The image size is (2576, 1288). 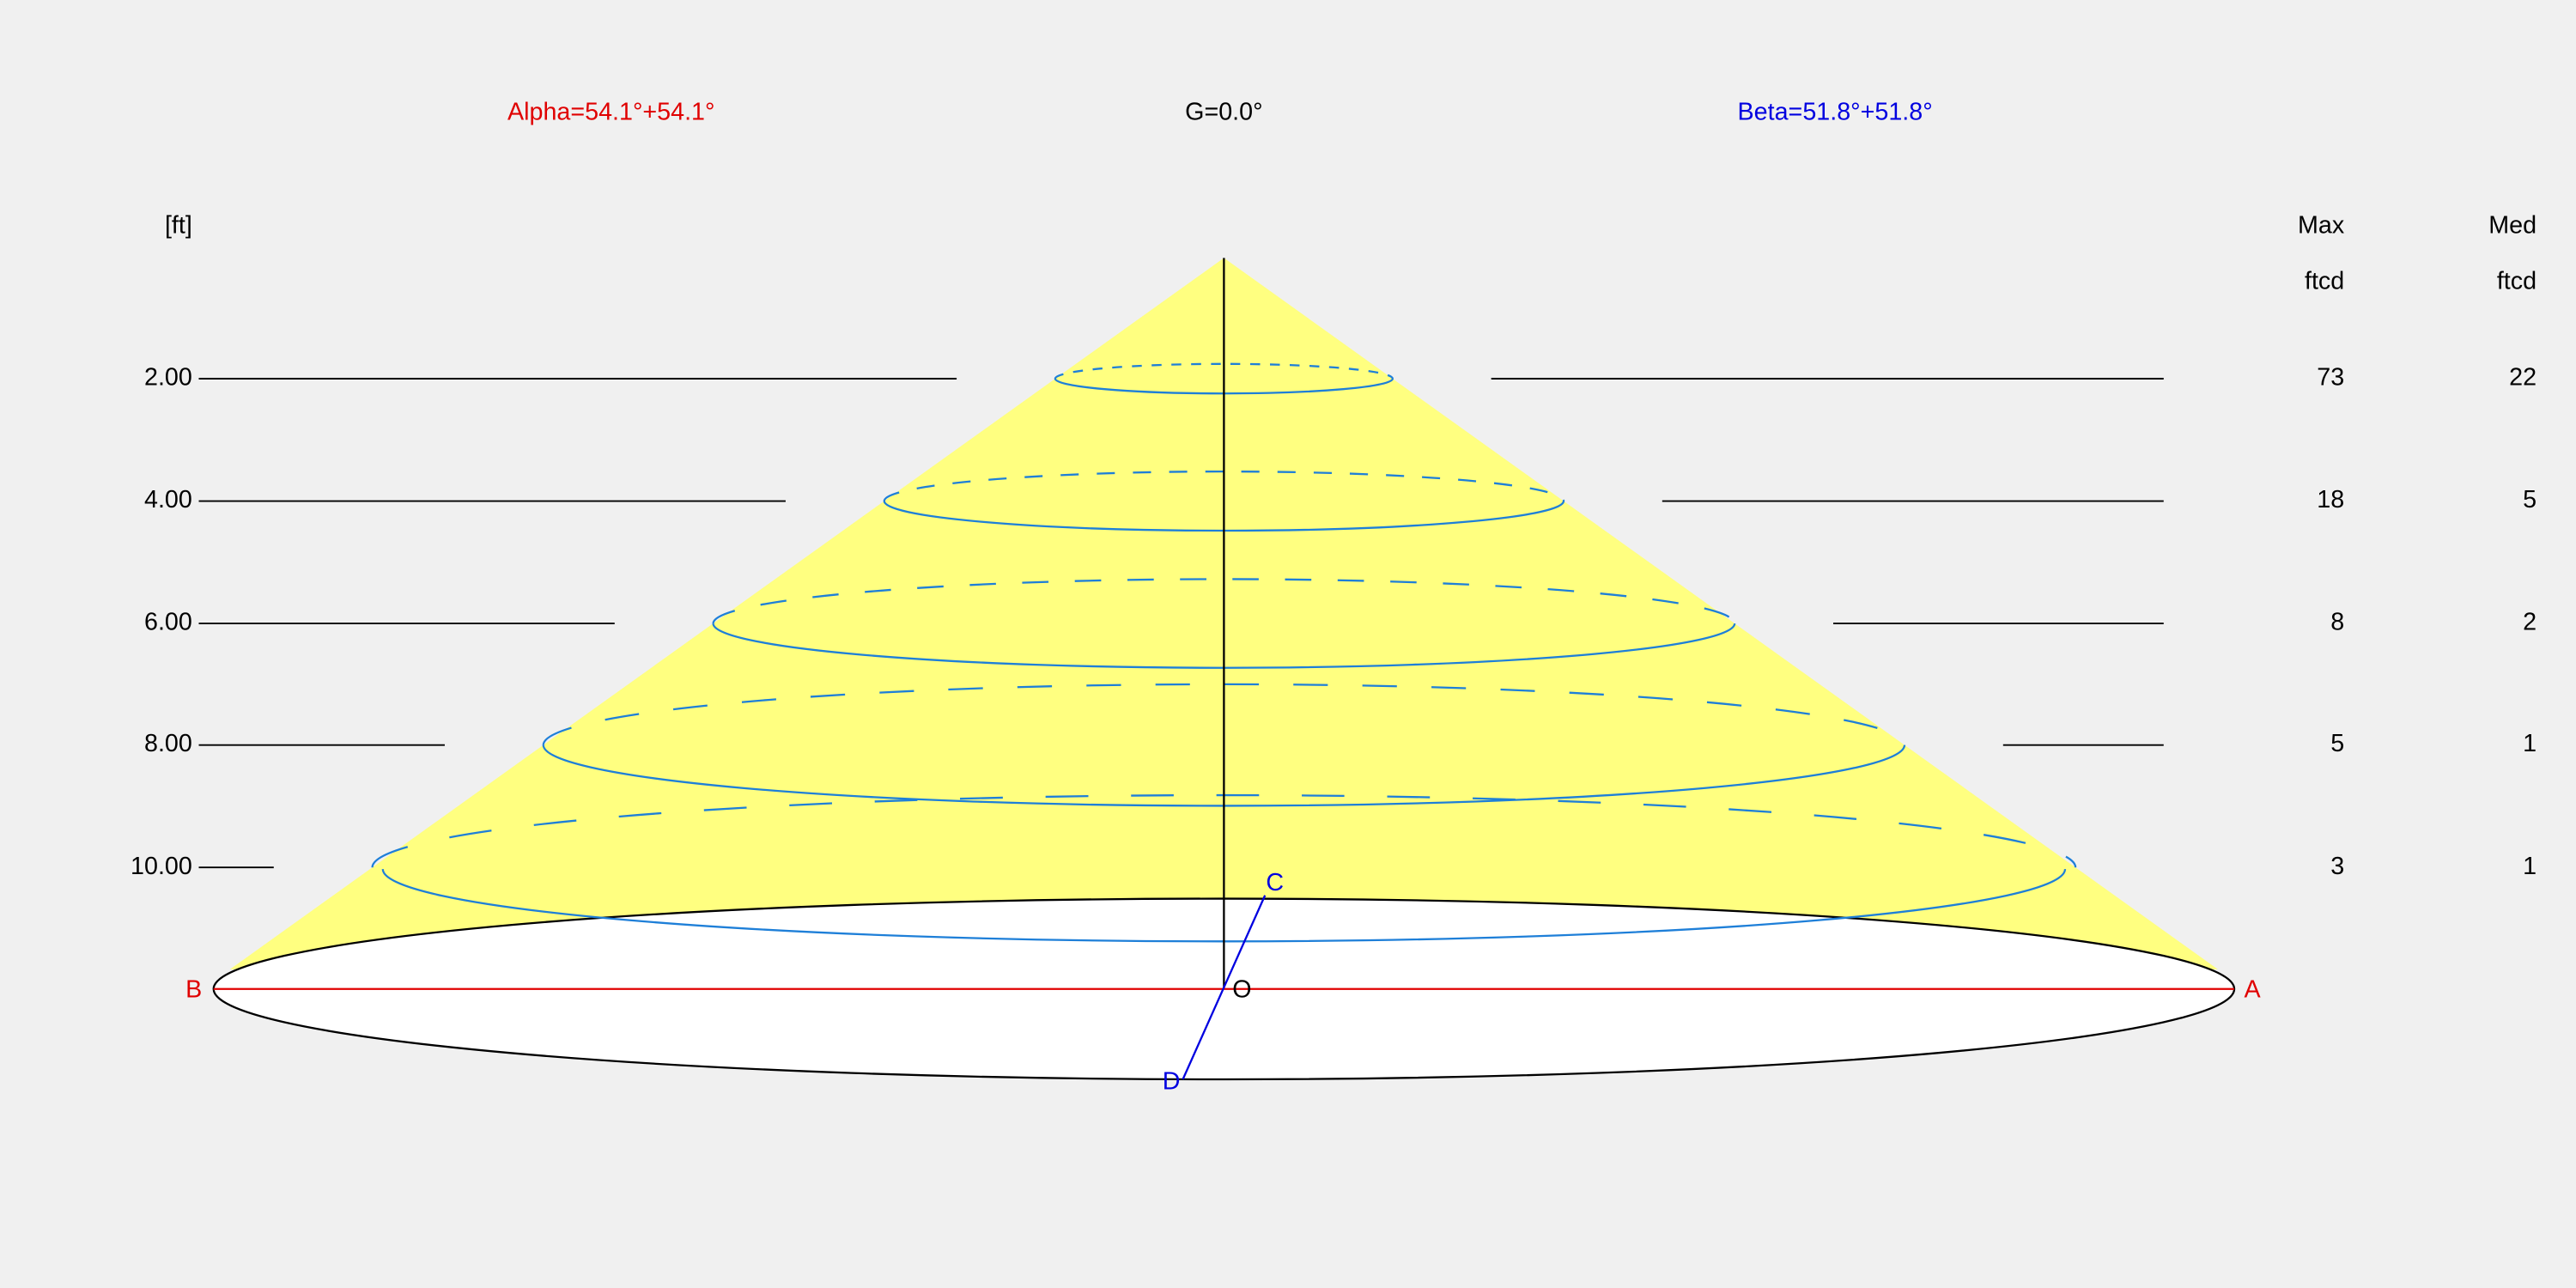 What do you see at coordinates (1241, 989) in the screenshot?
I see `point-o: O` at bounding box center [1241, 989].